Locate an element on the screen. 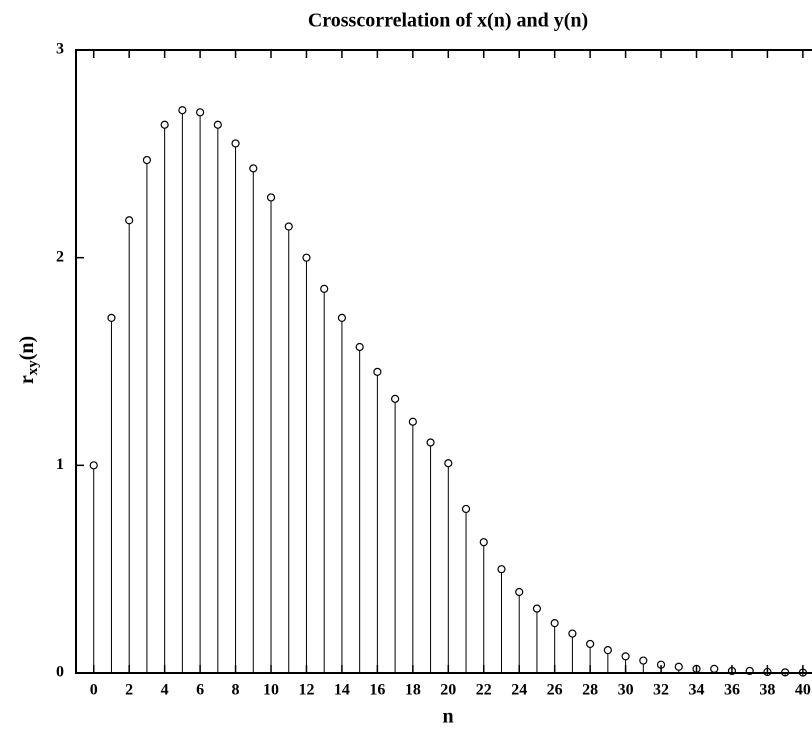 This screenshot has height=736, width=812. x-tick-label: 16 is located at coordinates (377, 690).